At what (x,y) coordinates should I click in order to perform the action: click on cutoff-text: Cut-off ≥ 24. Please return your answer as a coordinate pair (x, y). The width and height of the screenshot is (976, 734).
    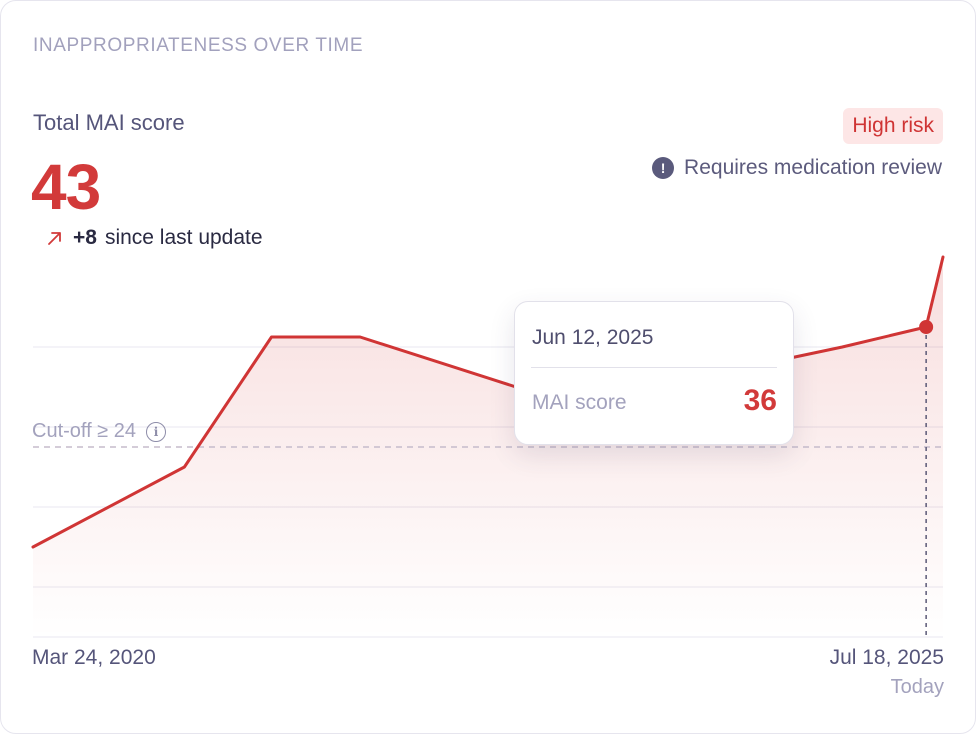
    Looking at the image, I should click on (84, 431).